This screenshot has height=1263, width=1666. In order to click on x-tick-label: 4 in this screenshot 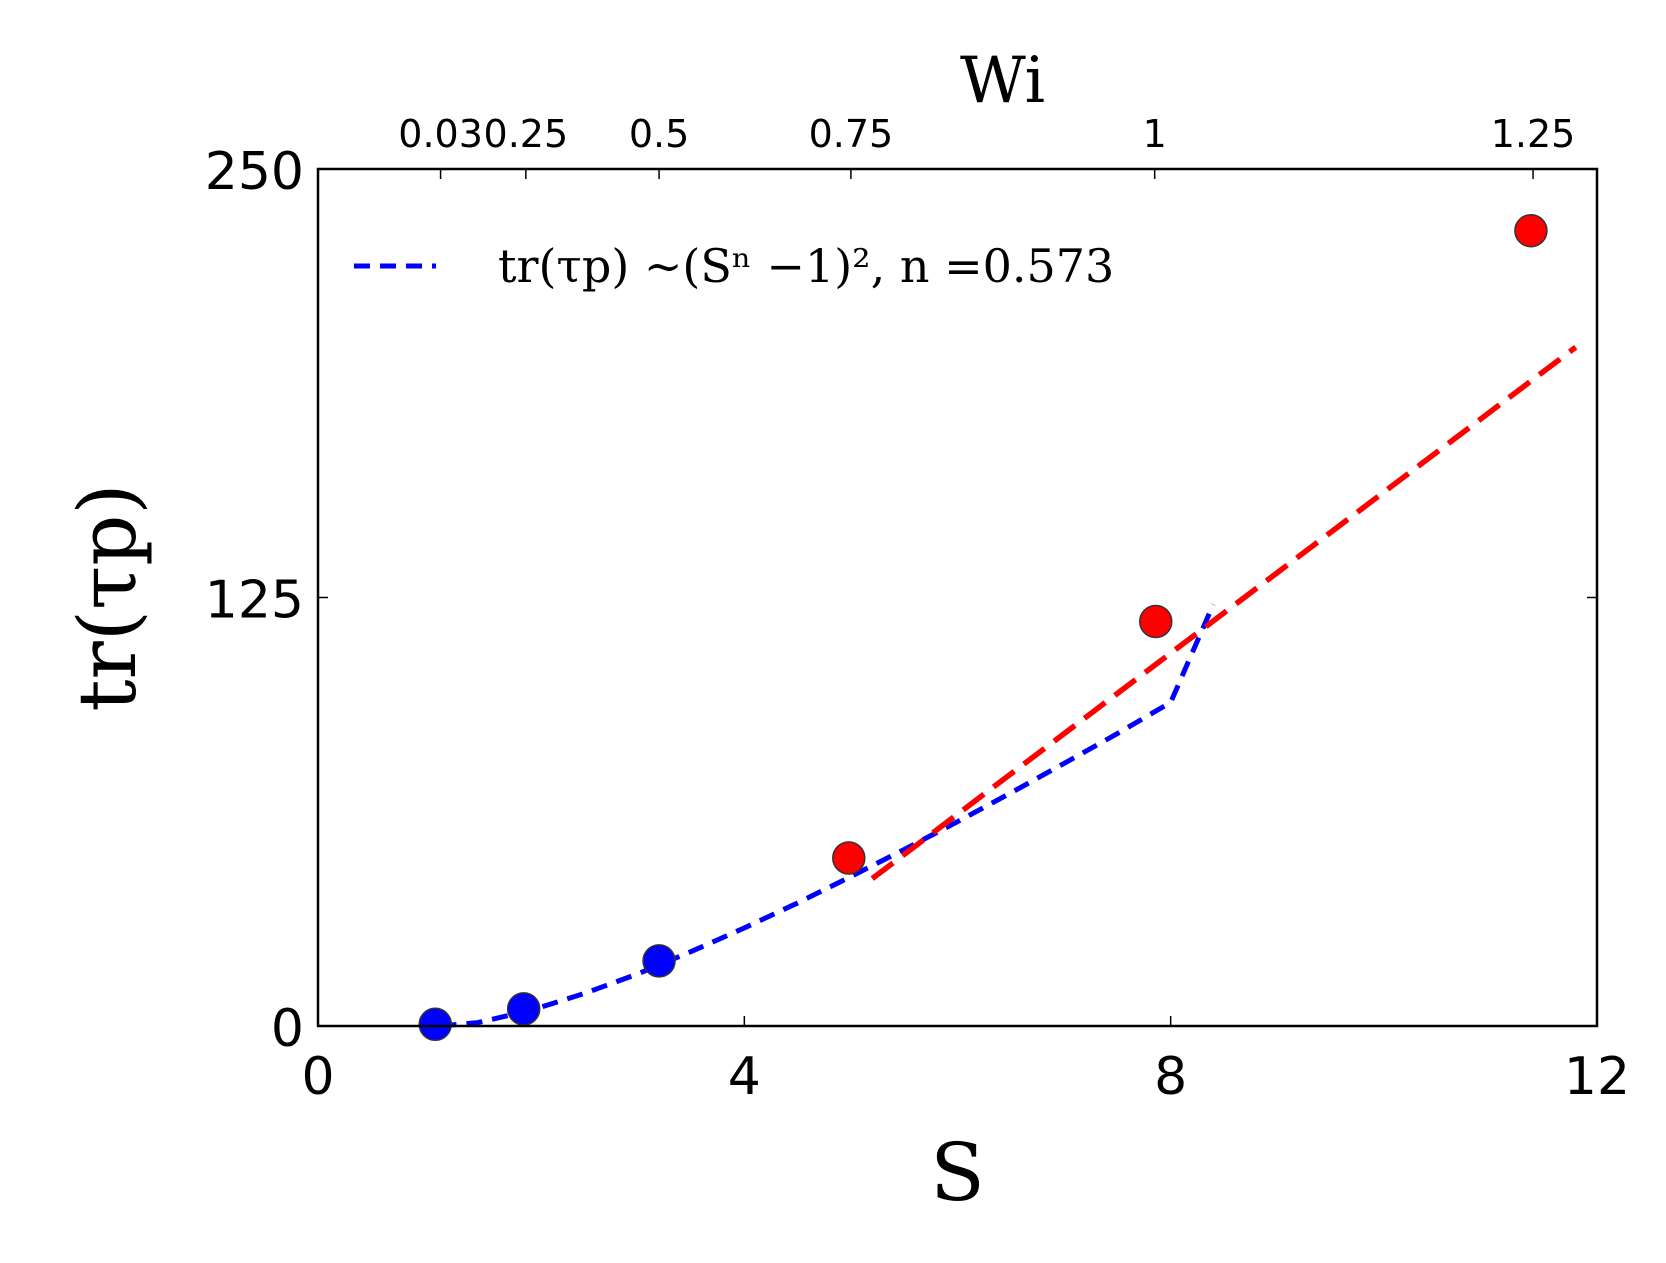, I will do `click(744, 1077)`.